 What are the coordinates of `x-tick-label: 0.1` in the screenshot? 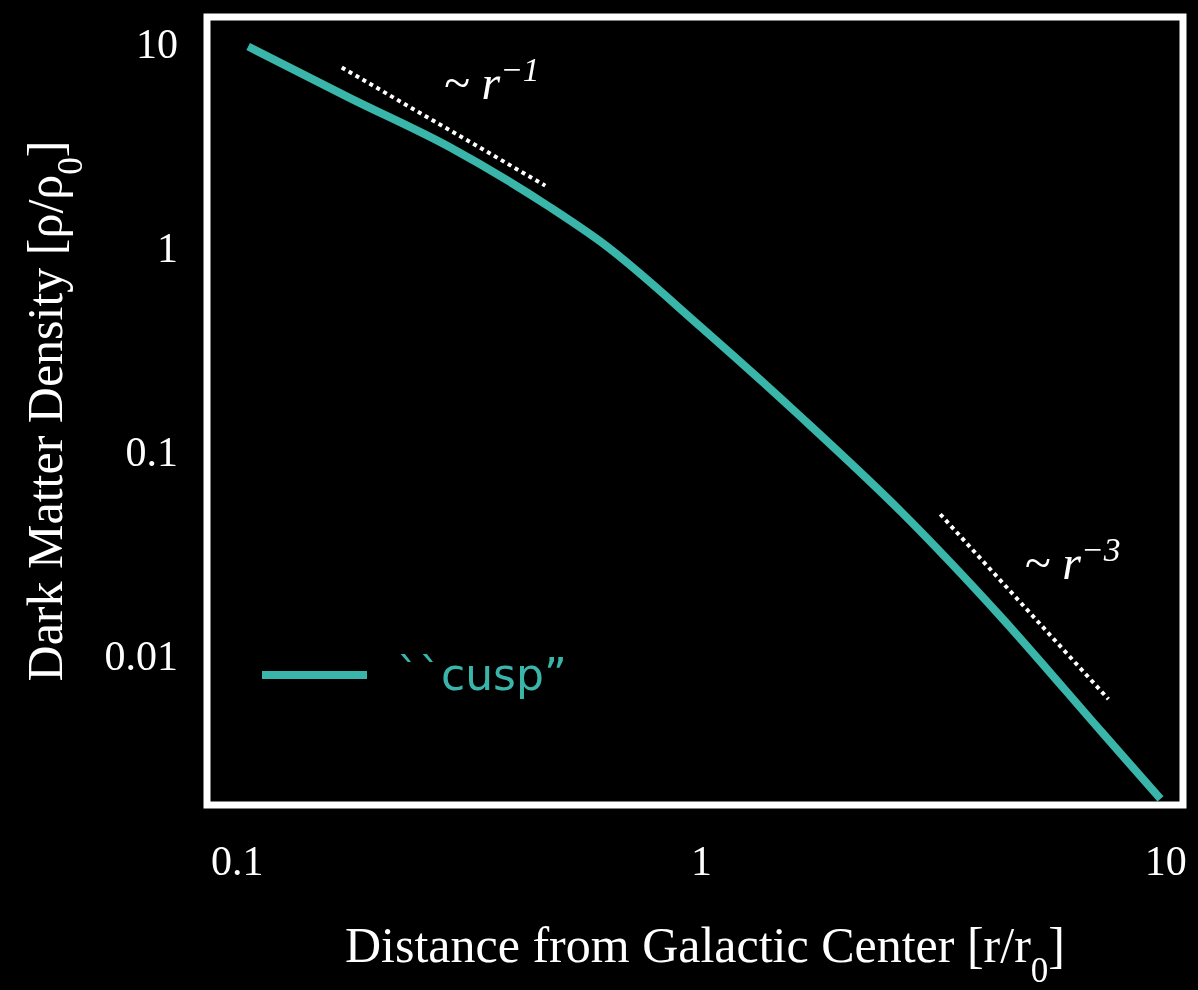 It's located at (237, 861).